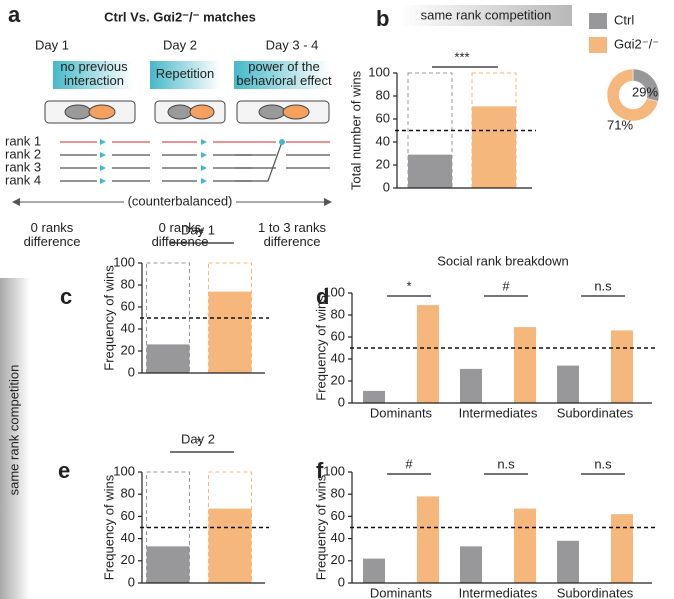  I want to click on legend-label: Gαi2⁻/⁻, so click(636, 43).